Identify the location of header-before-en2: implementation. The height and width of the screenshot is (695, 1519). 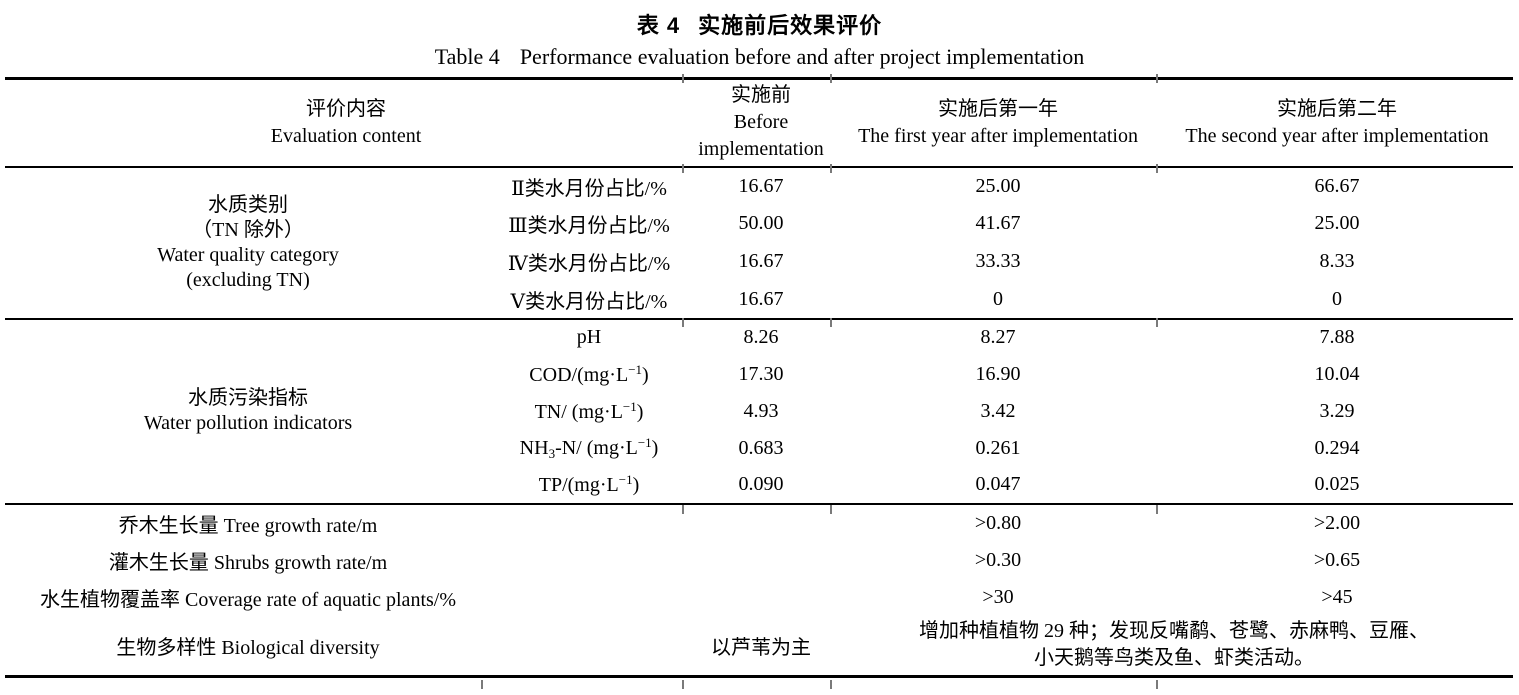
(761, 149).